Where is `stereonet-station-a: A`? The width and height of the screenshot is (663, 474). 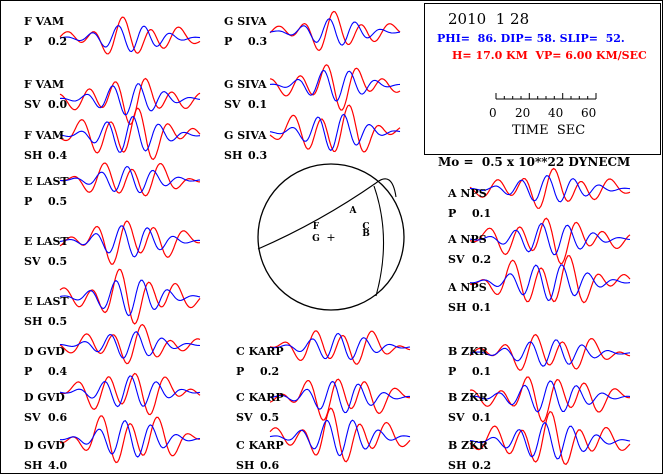 stereonet-station-a: A is located at coordinates (353, 211).